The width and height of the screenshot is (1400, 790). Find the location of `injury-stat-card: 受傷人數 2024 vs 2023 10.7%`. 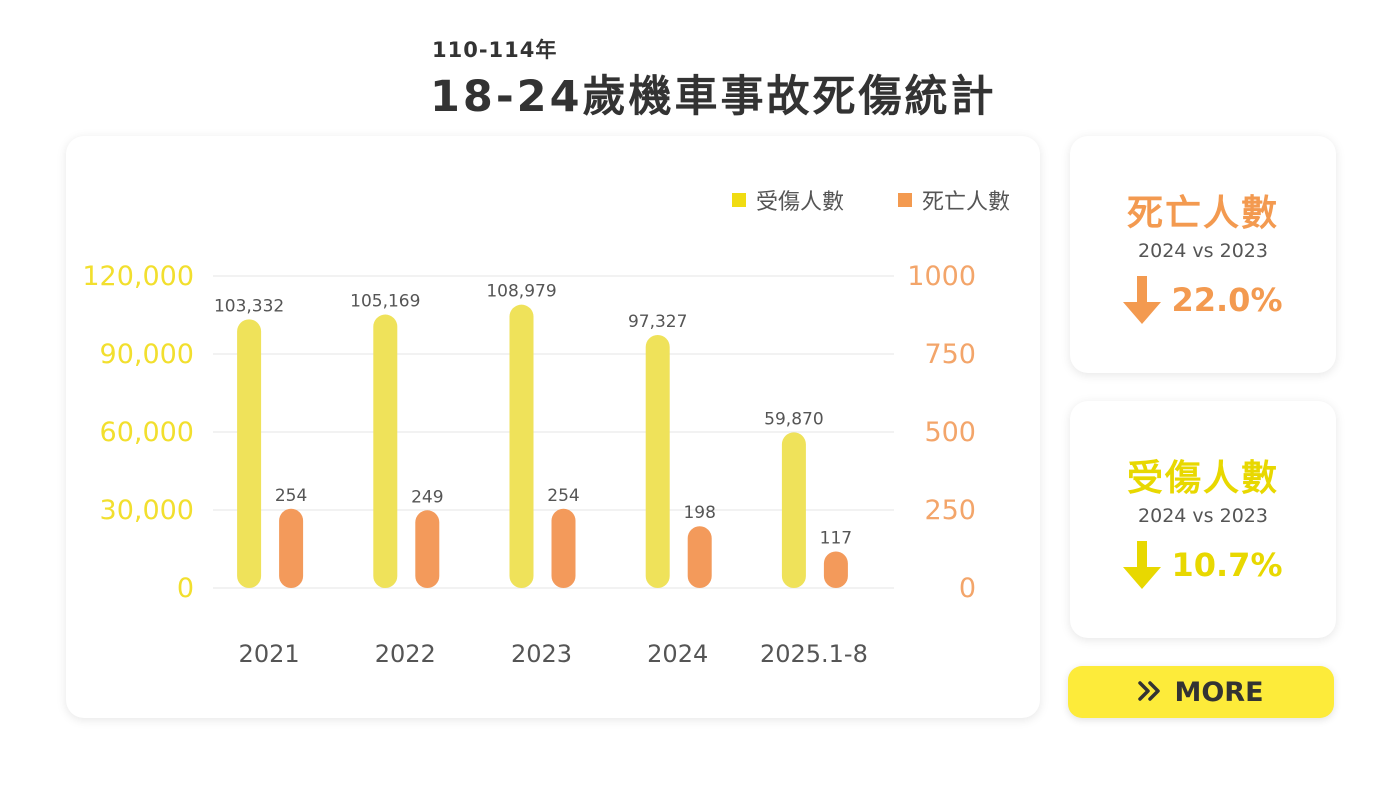

injury-stat-card: 受傷人數 2024 vs 2023 10.7% is located at coordinates (1203, 519).